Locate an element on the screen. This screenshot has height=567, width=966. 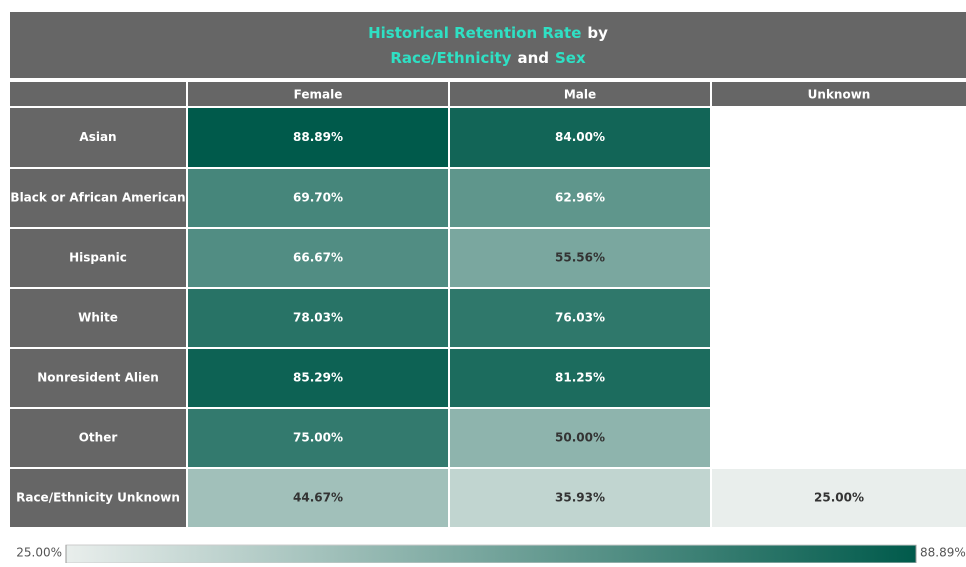
row-label: White is located at coordinates (98, 318).